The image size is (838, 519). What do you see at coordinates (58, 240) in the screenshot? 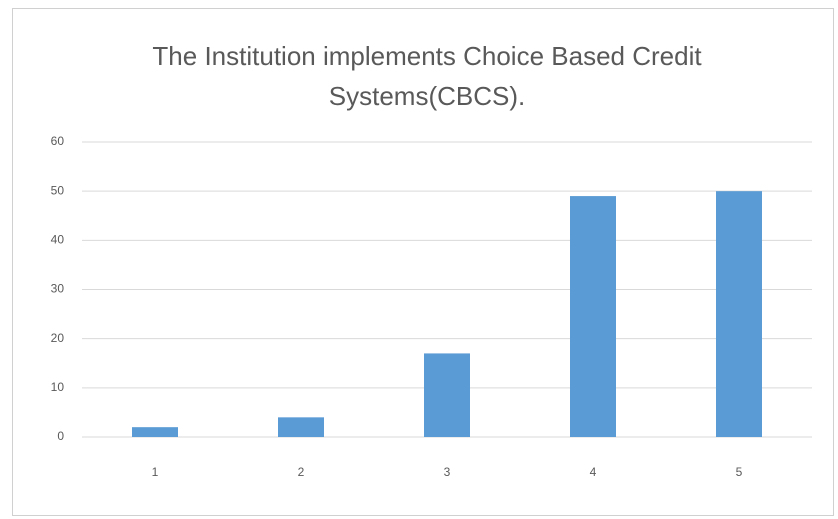
I see `y-tick-label: 40` at bounding box center [58, 240].